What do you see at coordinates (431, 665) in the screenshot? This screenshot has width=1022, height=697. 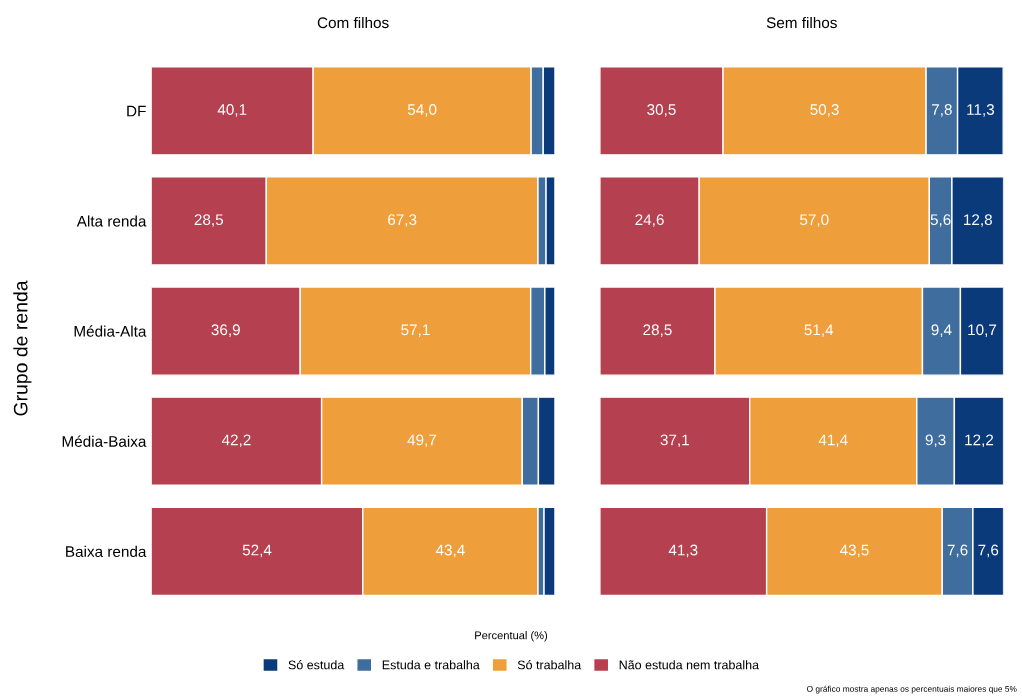 I see `legend-label: Estuda e trabalha` at bounding box center [431, 665].